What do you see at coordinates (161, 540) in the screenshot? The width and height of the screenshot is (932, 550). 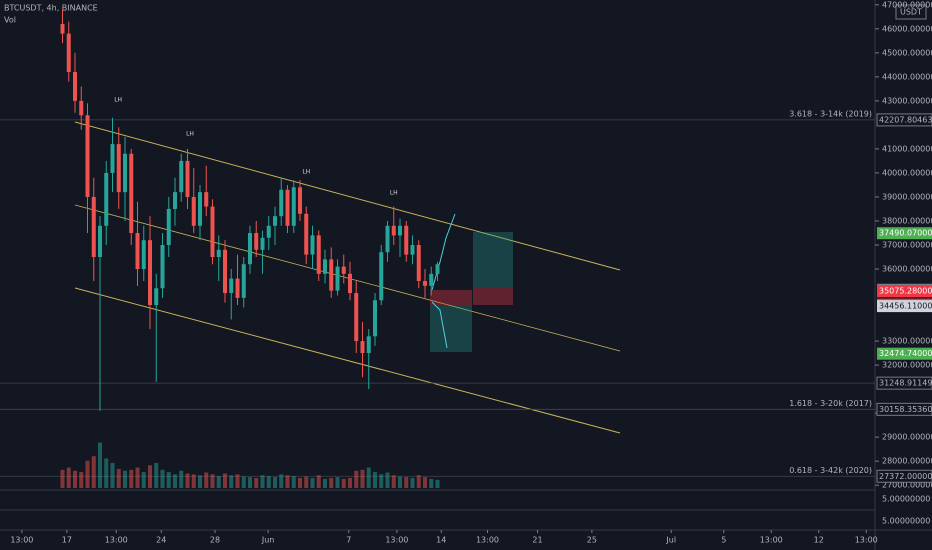 I see `x-tick-label: 24` at bounding box center [161, 540].